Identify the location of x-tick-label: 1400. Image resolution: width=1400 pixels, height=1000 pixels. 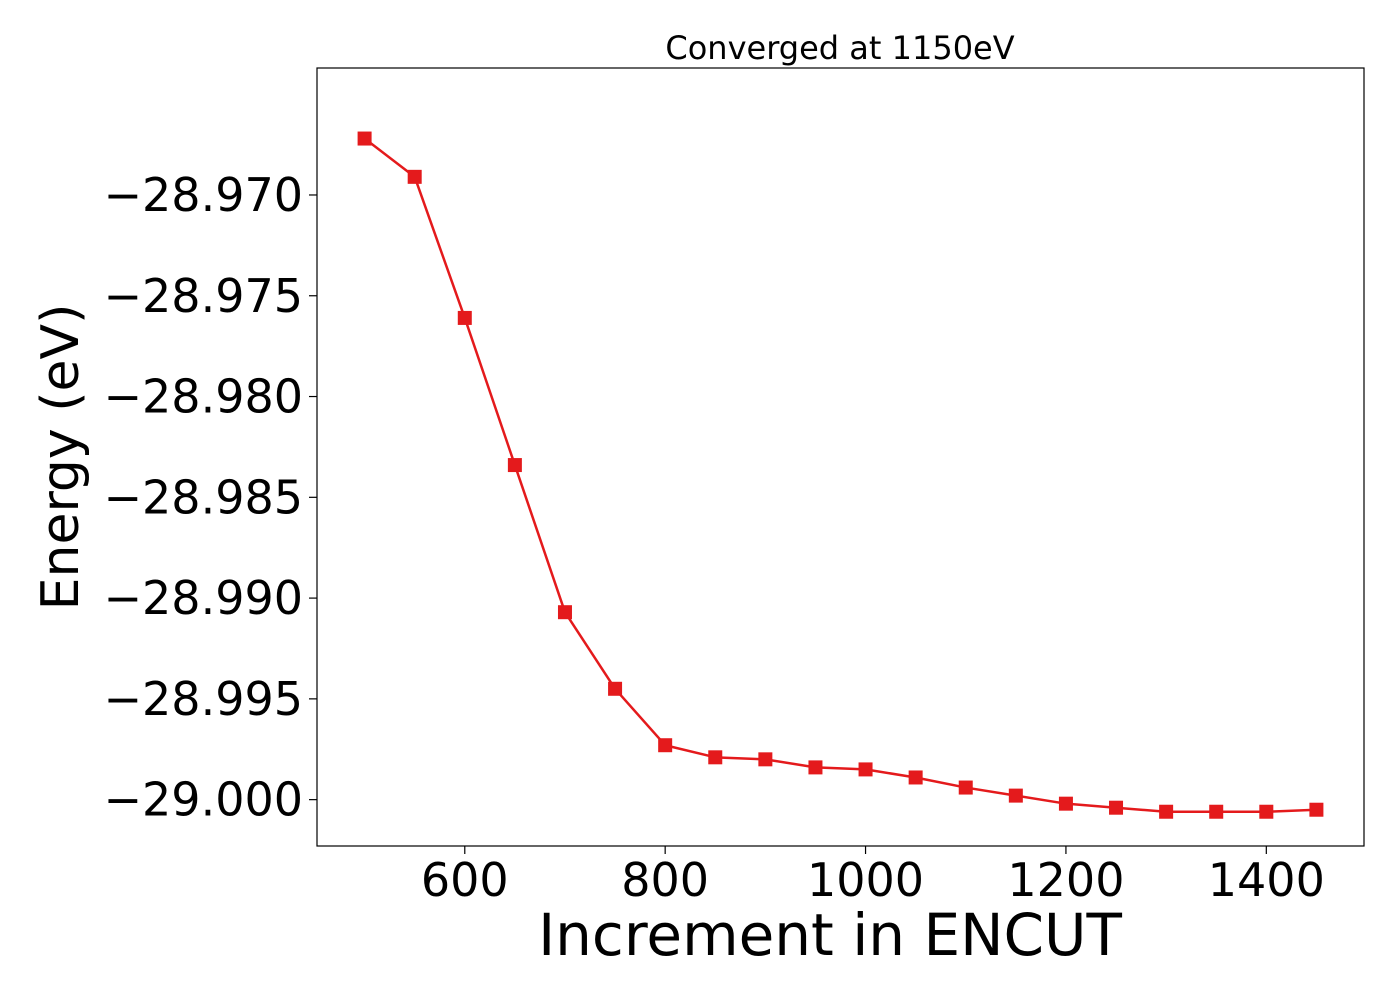
(1266, 880).